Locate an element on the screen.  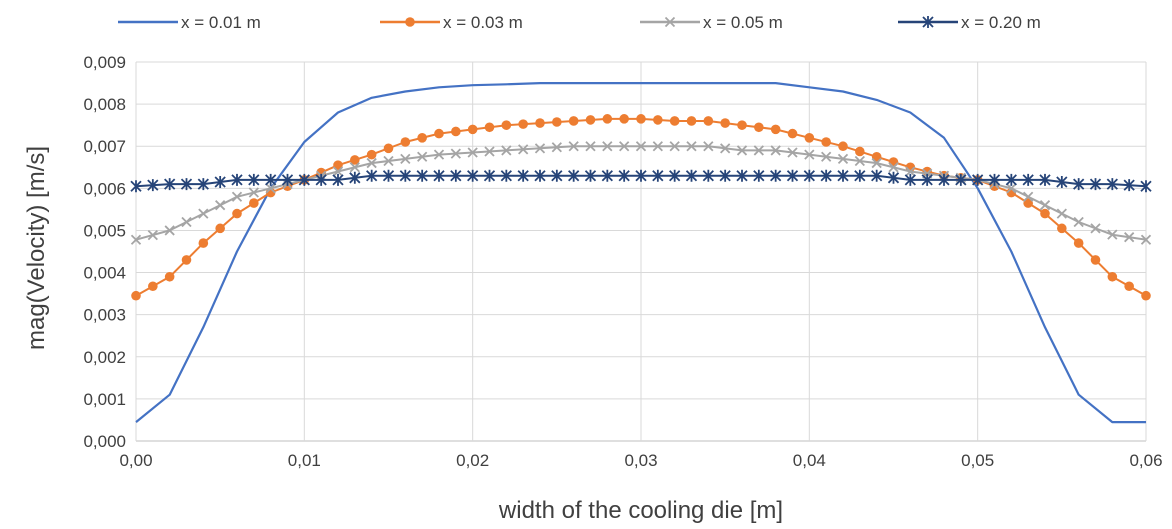
legend: x = 0.01 m x = 0.03 m x = 0.05 m x = 0.20 m is located at coordinates (579, 22).